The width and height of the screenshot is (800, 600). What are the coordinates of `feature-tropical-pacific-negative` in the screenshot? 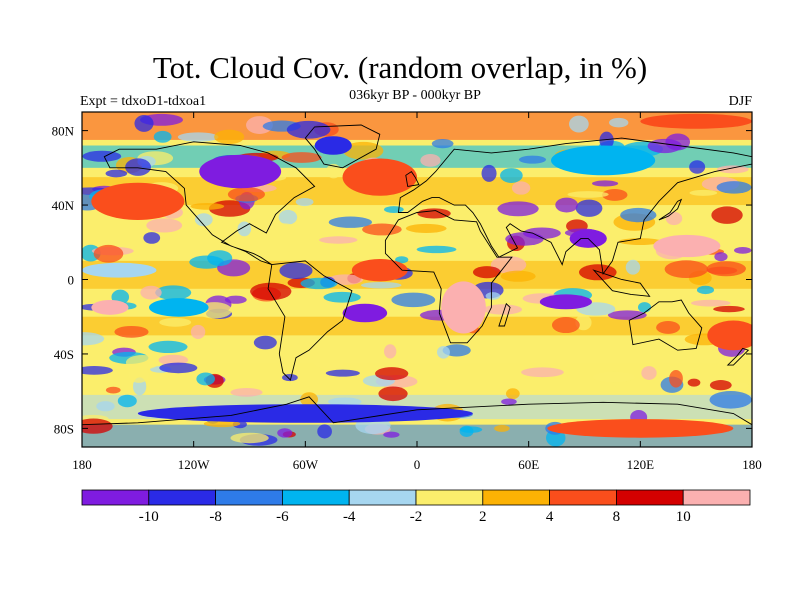 It's located at (119, 270).